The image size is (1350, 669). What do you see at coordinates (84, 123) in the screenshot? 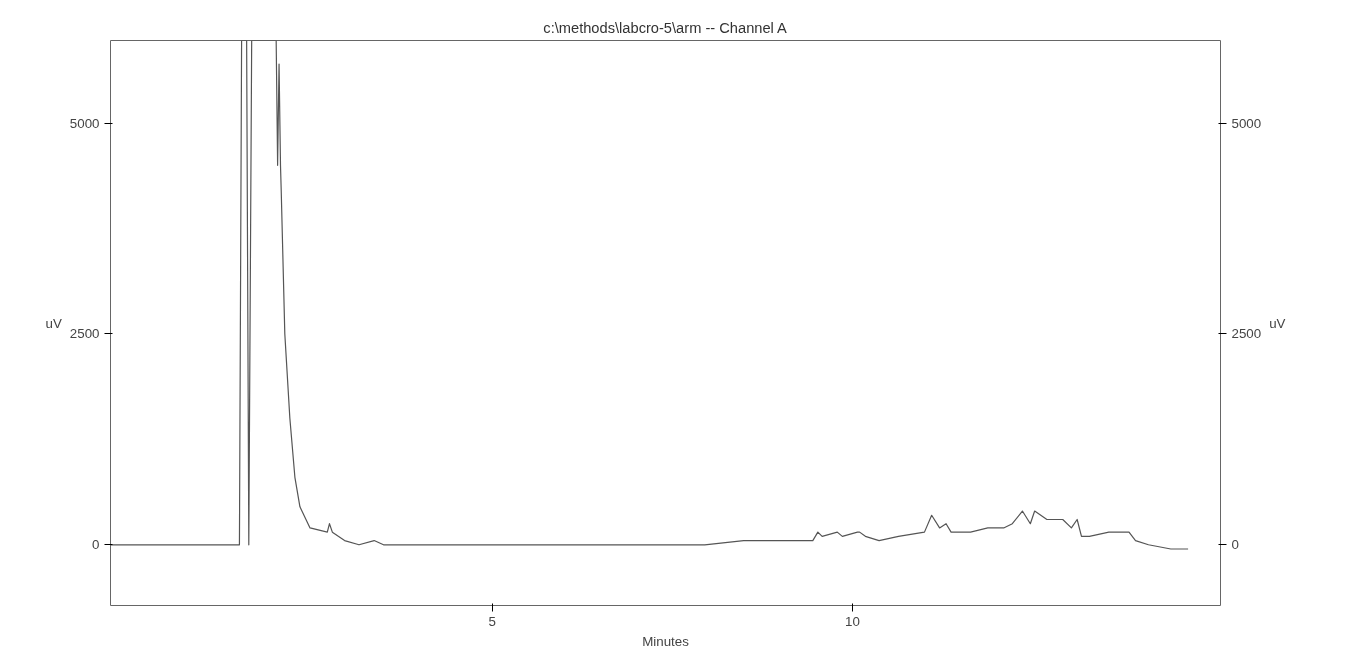
I see `y-tick-label: 5000` at bounding box center [84, 123].